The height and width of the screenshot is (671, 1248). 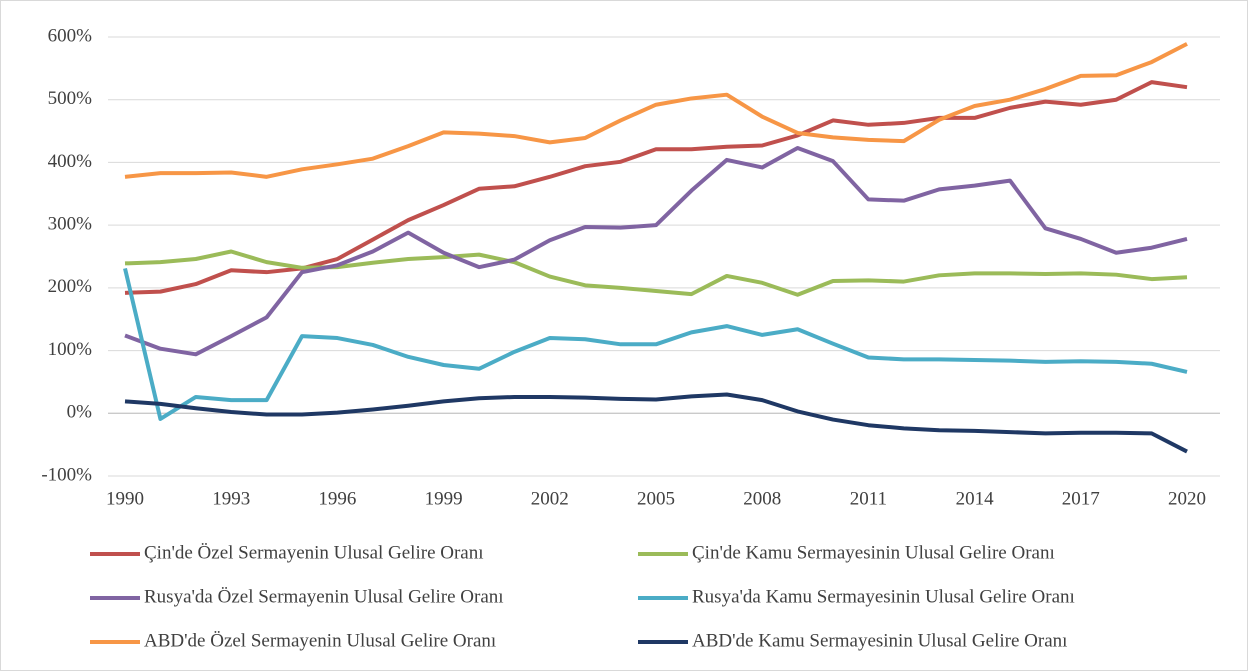 I want to click on x-tick-label: 1996, so click(x=337, y=498).